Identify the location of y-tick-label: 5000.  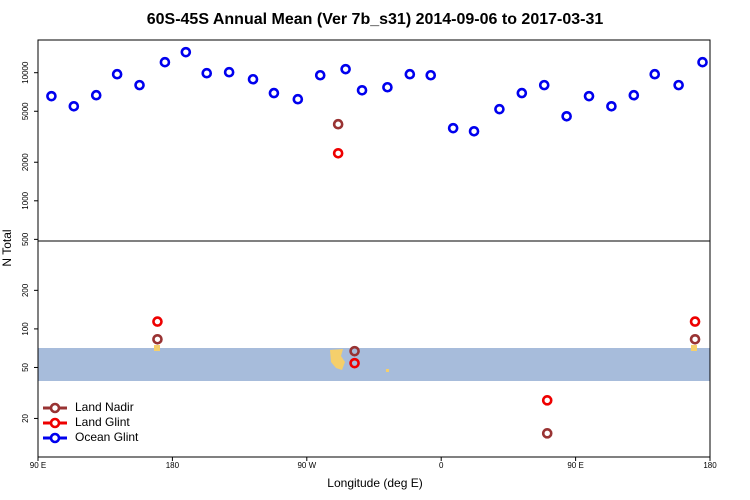
(25, 111).